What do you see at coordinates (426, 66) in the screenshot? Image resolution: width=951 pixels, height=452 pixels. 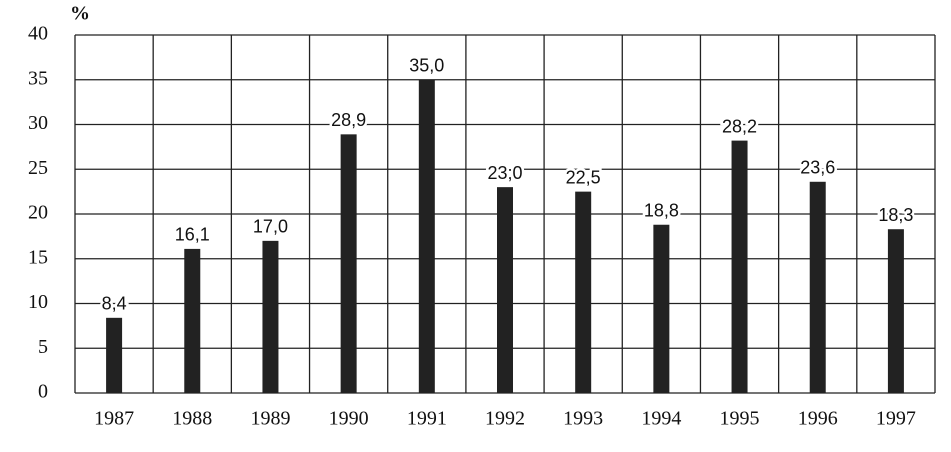 I see `value-label: 35,0` at bounding box center [426, 66].